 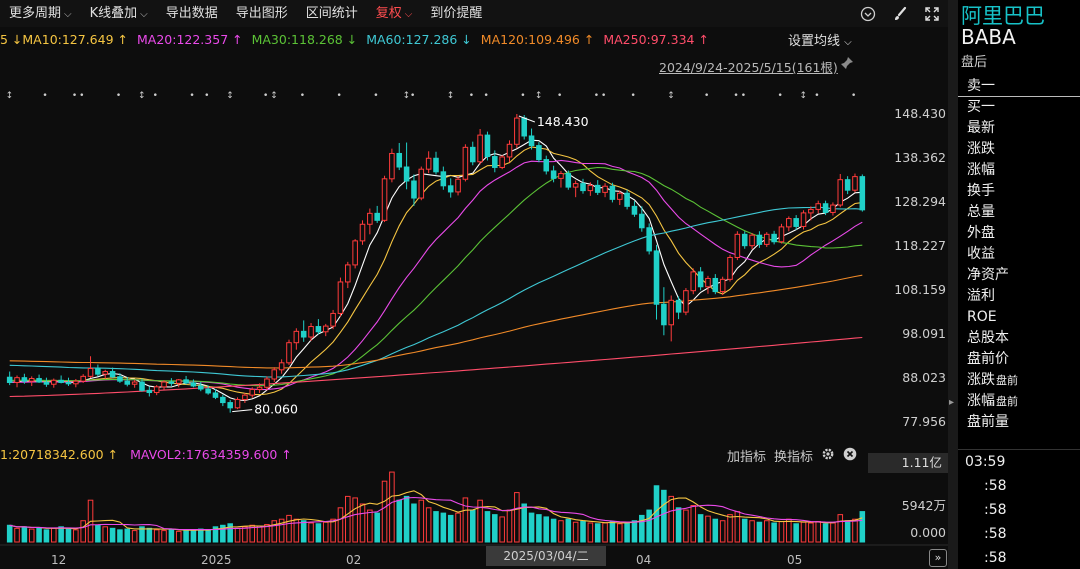 What do you see at coordinates (814, 41) in the screenshot?
I see `ma-settings-label: 设置均线` at bounding box center [814, 41].